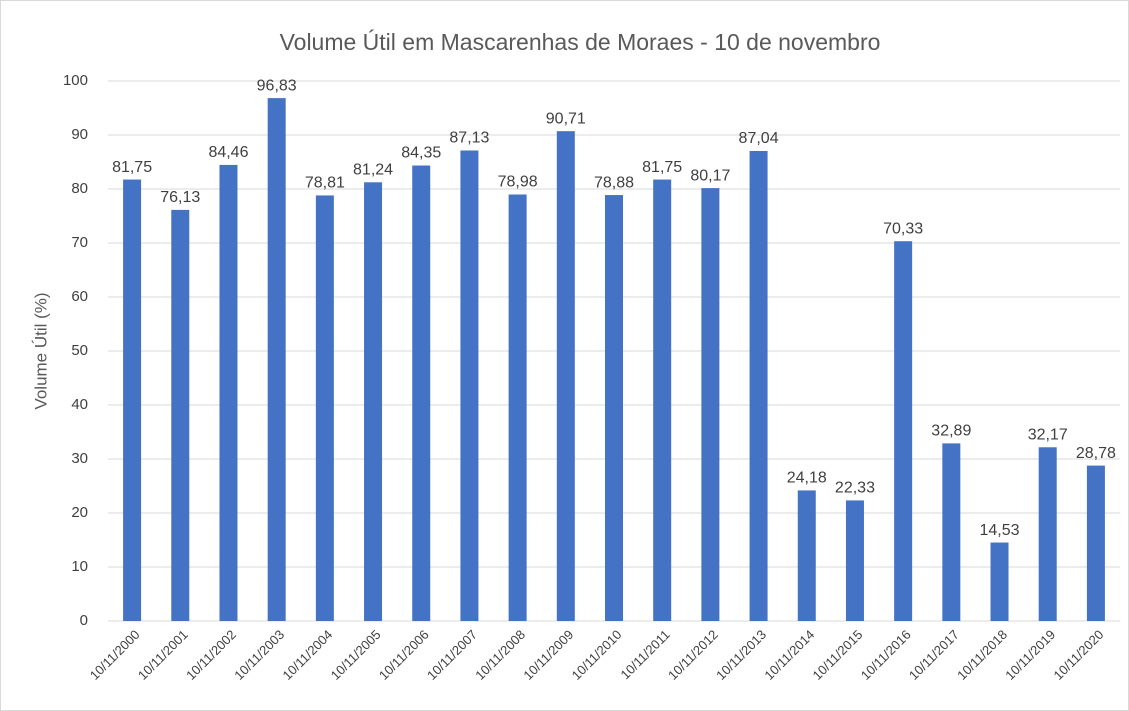  What do you see at coordinates (277, 85) in the screenshot?
I see `data-label: 96,83` at bounding box center [277, 85].